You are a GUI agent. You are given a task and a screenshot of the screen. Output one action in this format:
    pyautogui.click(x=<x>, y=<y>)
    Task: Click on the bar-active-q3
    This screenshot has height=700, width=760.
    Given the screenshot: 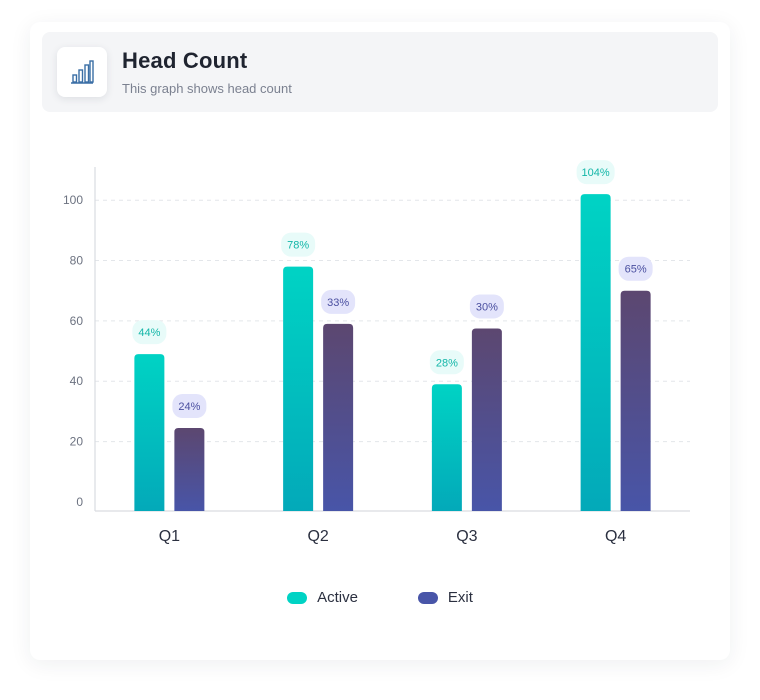 What is the action you would take?
    pyautogui.click(x=446, y=447)
    